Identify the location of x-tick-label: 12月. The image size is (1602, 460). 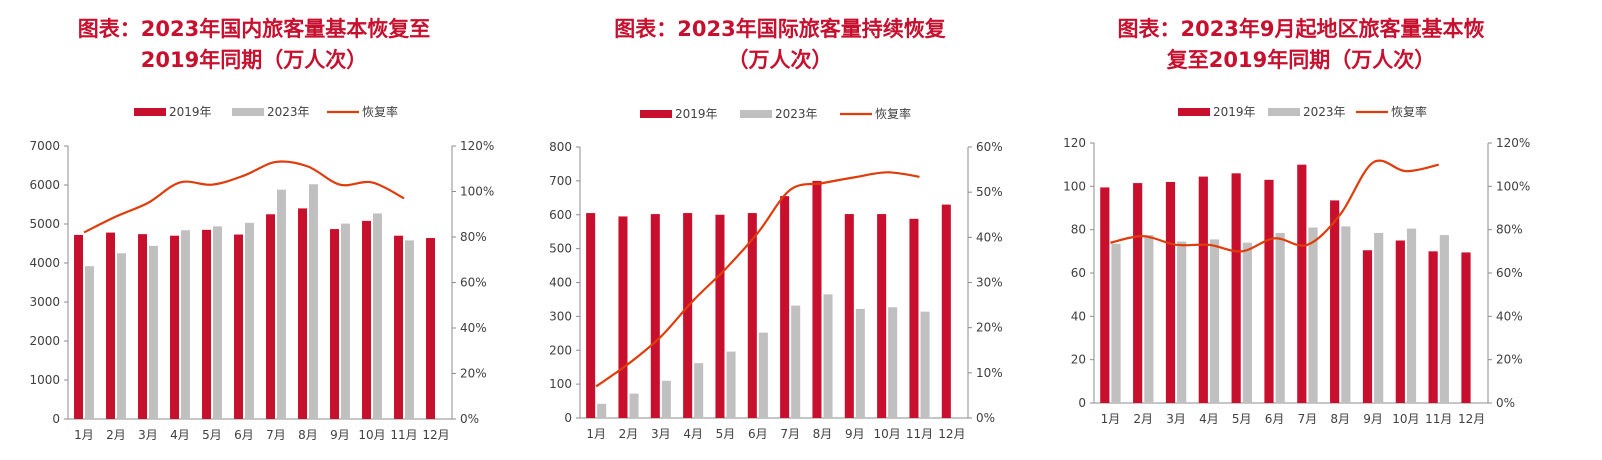
(1471, 419).